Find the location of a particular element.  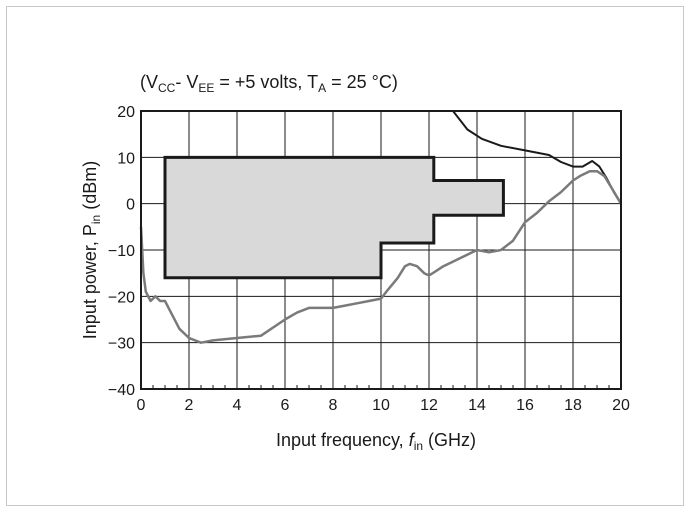

y-tick-label: 0 is located at coordinates (130, 205).